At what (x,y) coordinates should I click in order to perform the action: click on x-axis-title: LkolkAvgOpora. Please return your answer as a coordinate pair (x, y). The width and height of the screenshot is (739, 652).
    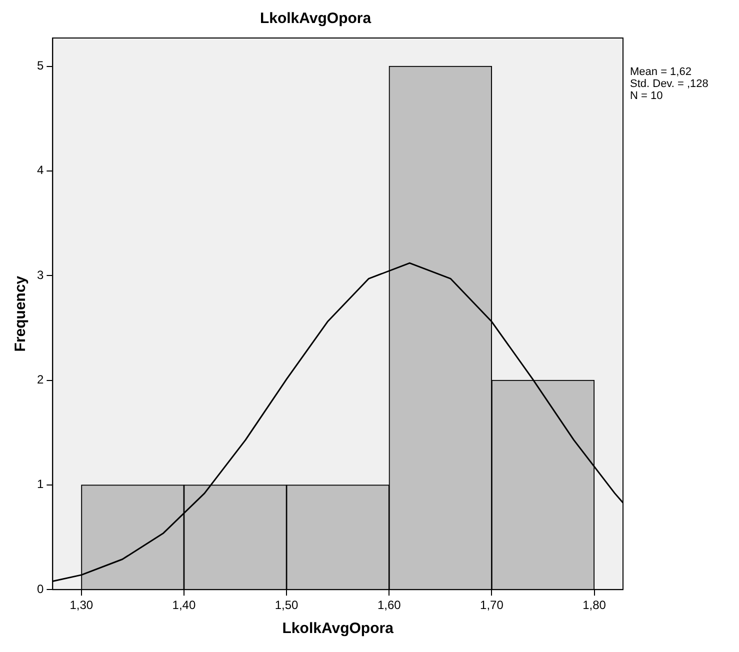
    Looking at the image, I should click on (338, 629).